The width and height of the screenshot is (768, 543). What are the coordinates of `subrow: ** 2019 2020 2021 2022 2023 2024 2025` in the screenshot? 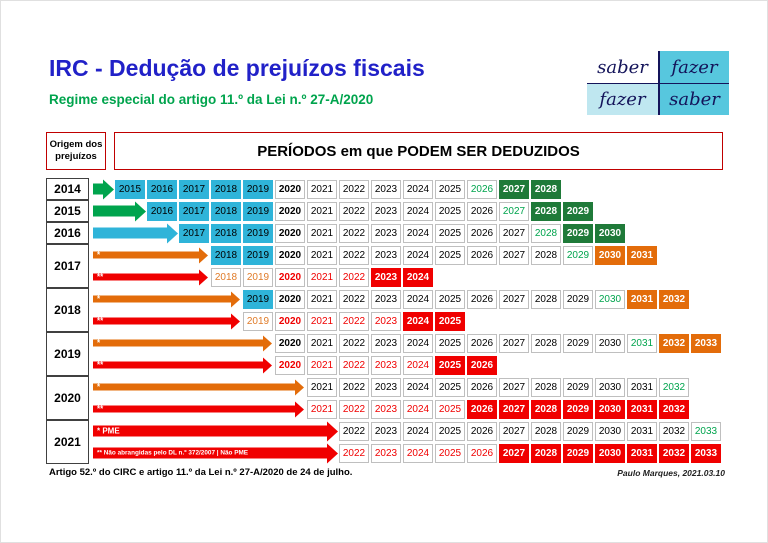 It's located at (384, 321).